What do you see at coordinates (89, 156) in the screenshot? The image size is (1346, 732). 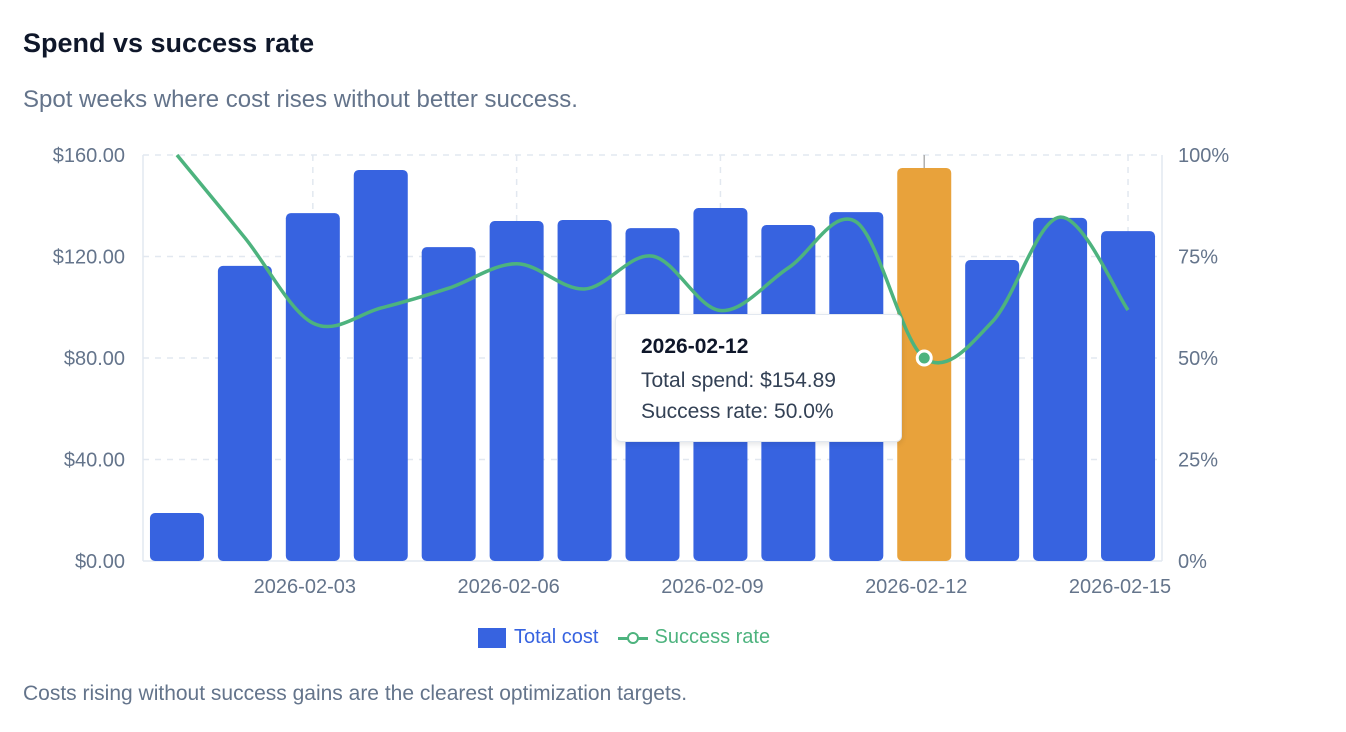 I see `y-left-tick-label: $160.00` at bounding box center [89, 156].